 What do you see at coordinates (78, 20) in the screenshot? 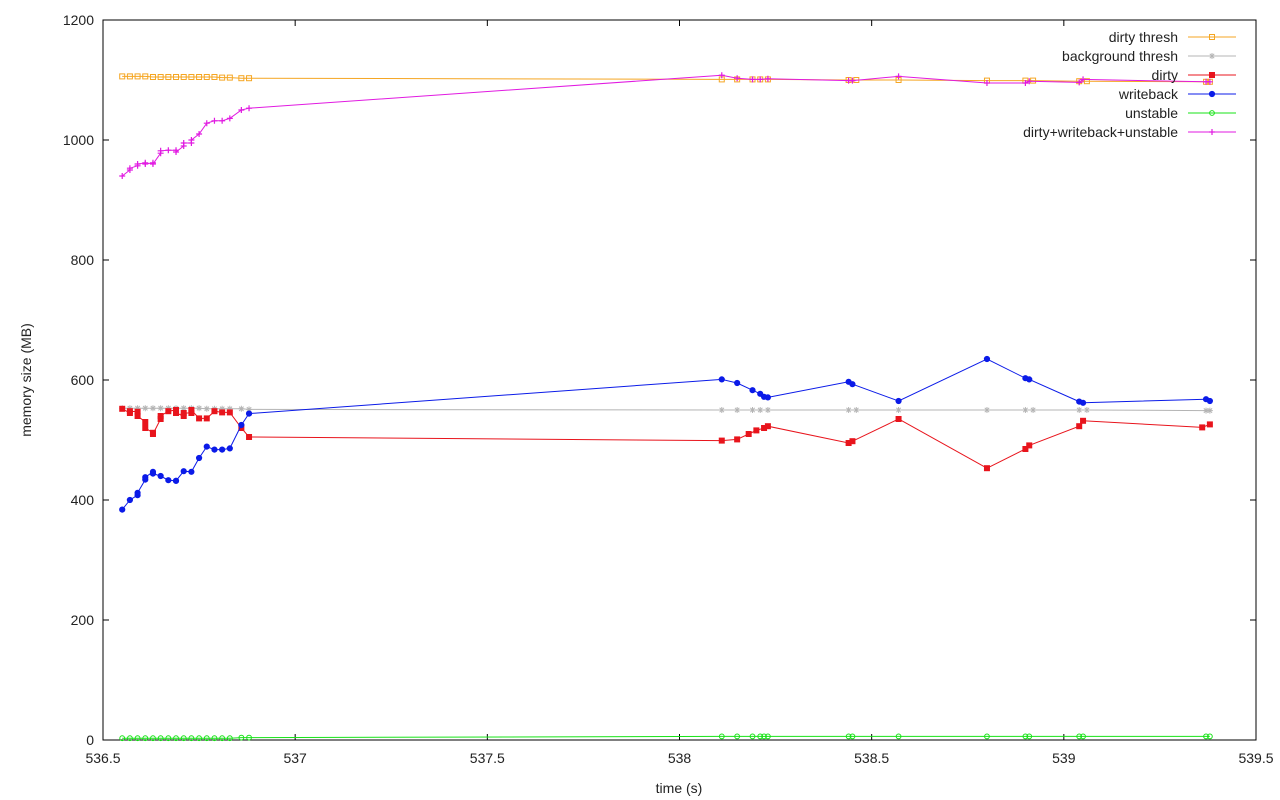
I see `y-tick-label: 1200` at bounding box center [78, 20].